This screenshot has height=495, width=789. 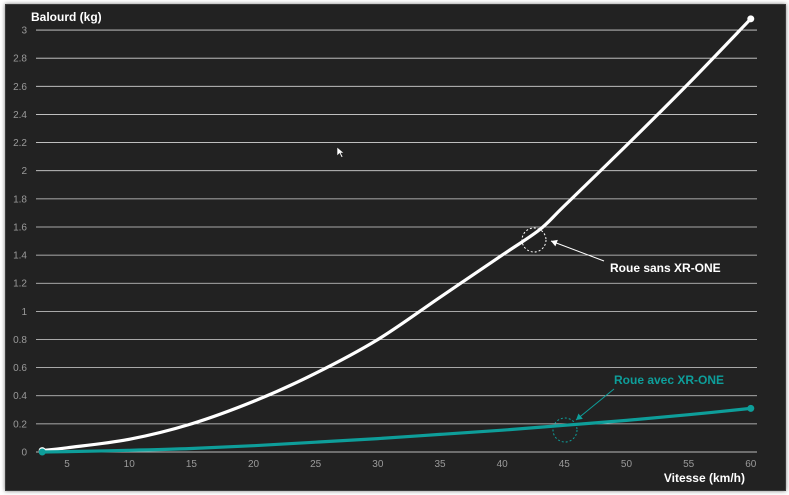 What do you see at coordinates (20, 368) in the screenshot?
I see `y-tick-label: 0.6` at bounding box center [20, 368].